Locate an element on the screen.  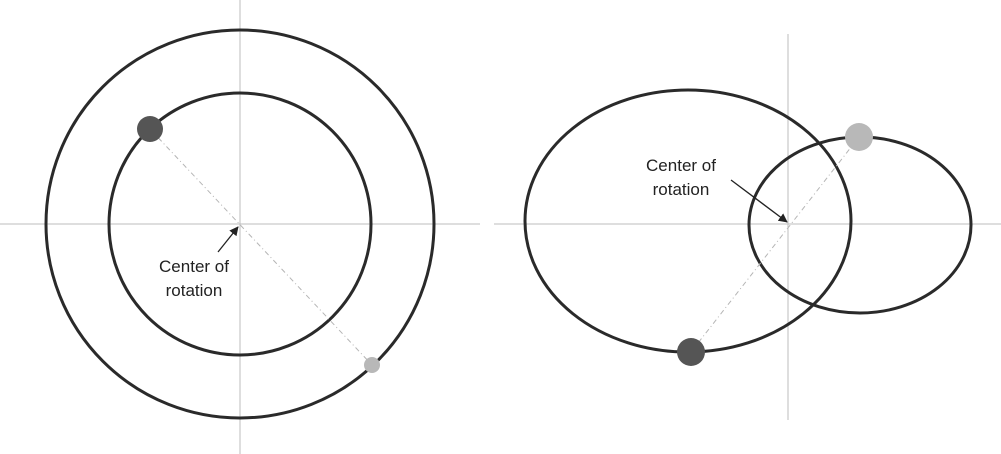
right-small-orbit is located at coordinates (860, 225).